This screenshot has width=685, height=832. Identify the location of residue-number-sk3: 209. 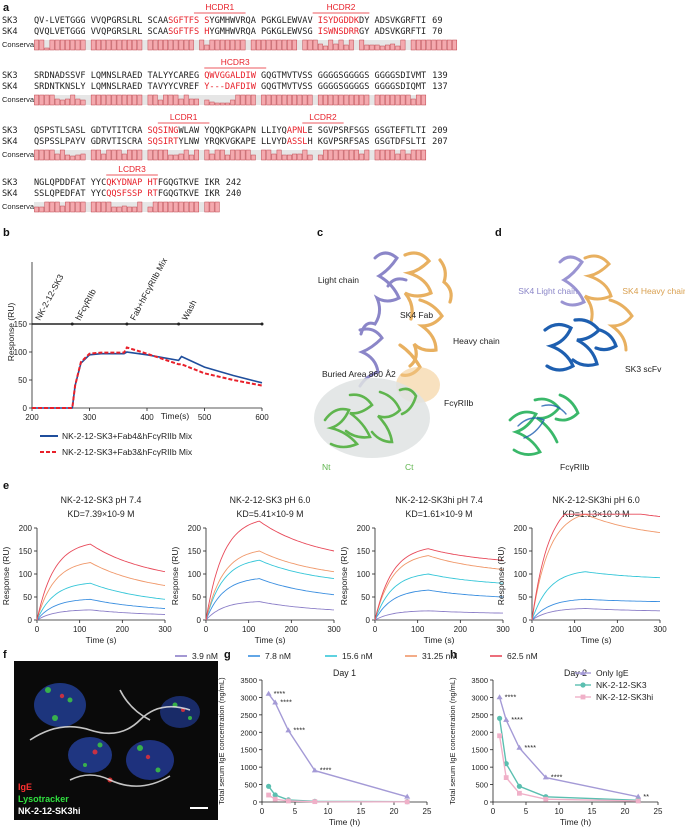
(440, 131).